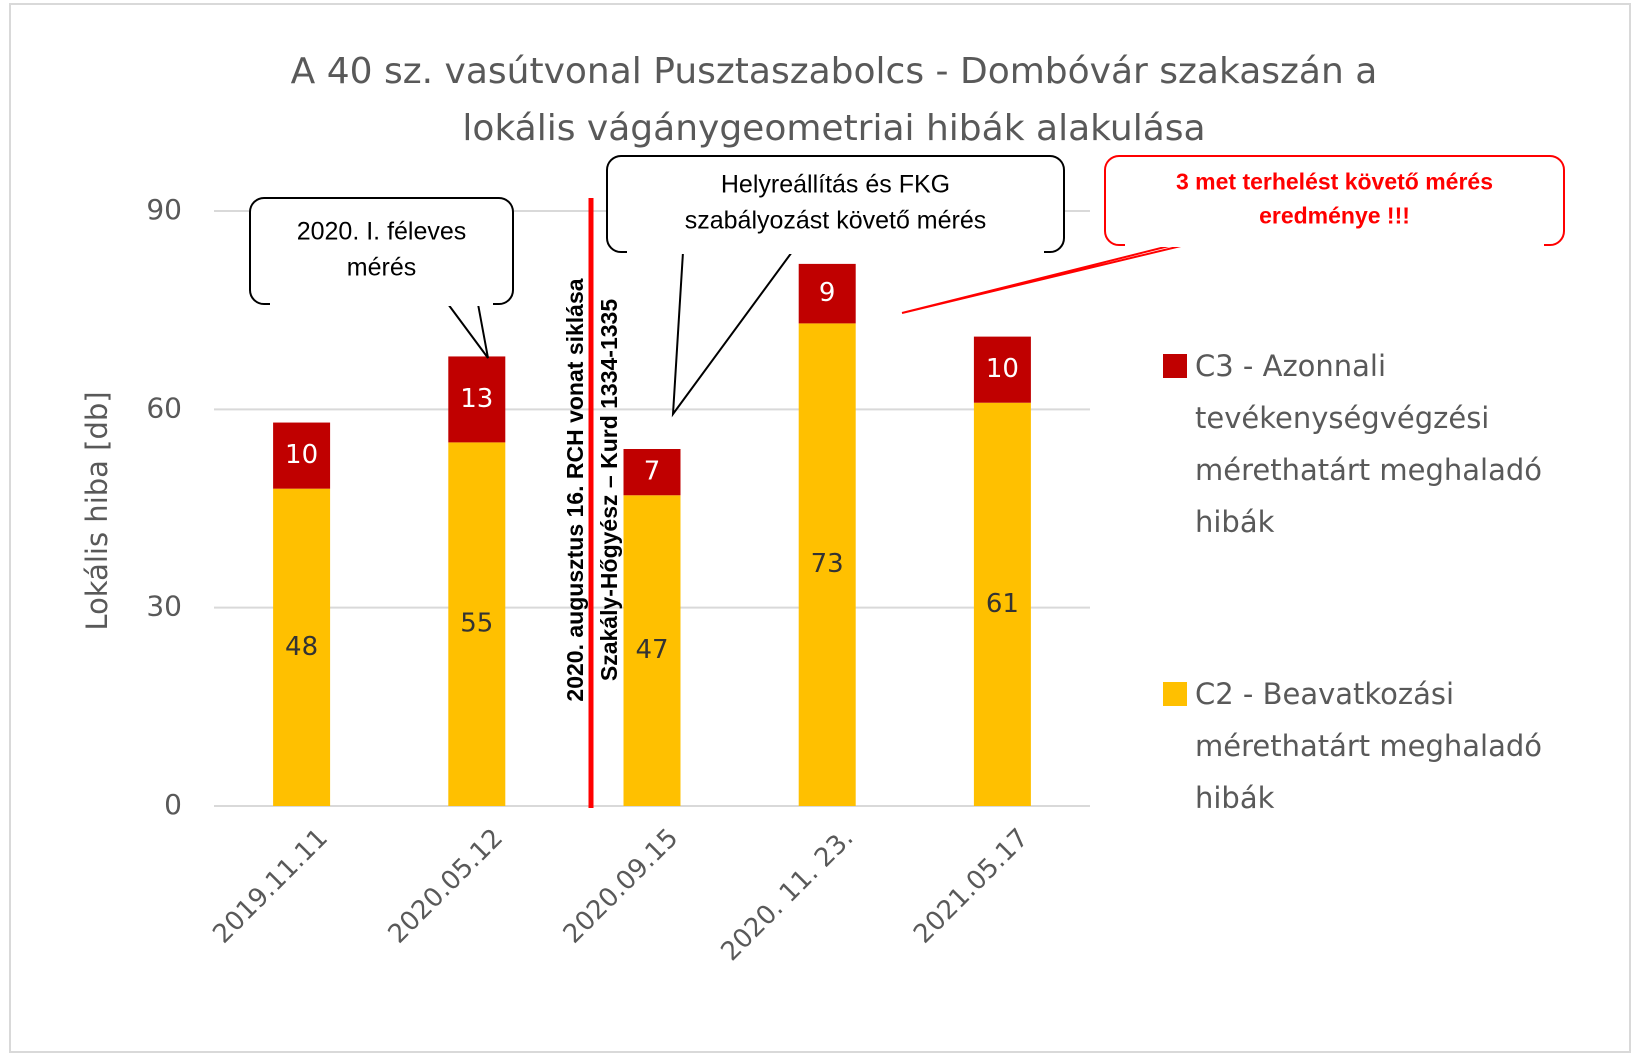 The image size is (1635, 1056). I want to click on data-label: 48, so click(301, 647).